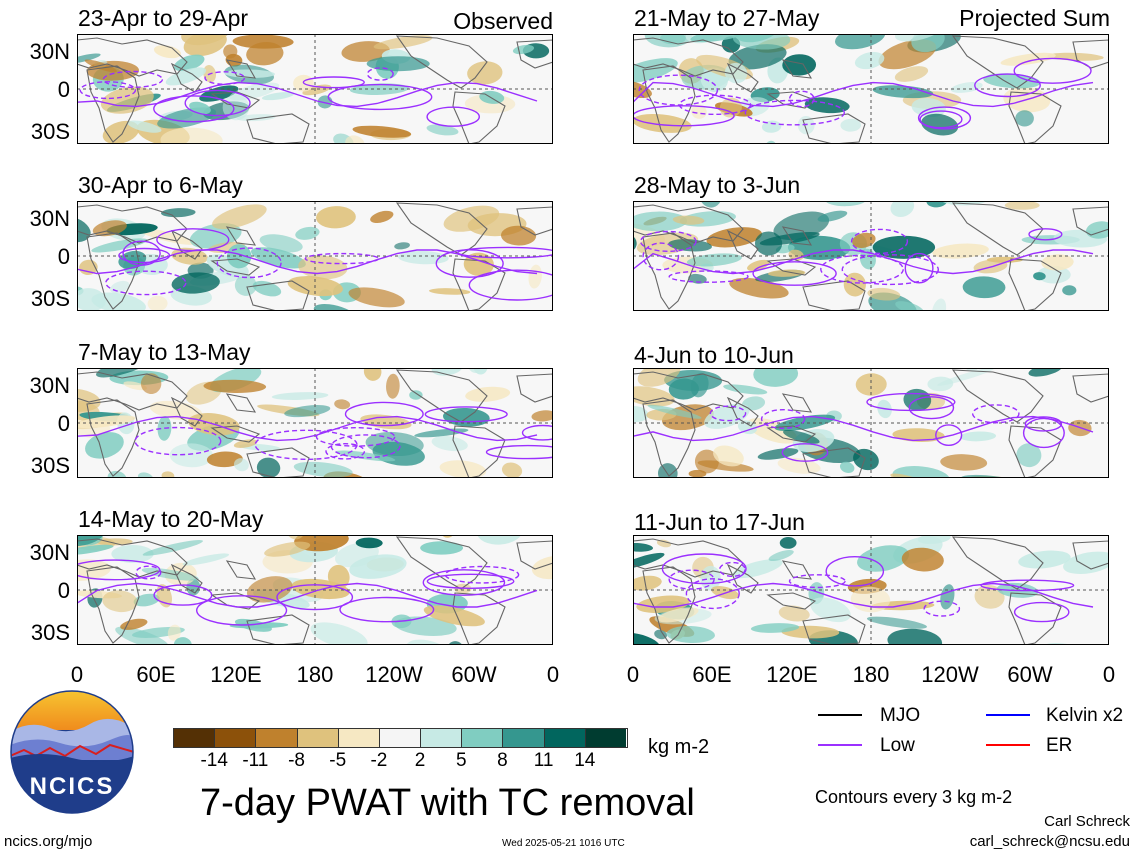 This screenshot has width=1135, height=856. What do you see at coordinates (543, 760) in the screenshot?
I see `colorbar-tick-label: 11` at bounding box center [543, 760].